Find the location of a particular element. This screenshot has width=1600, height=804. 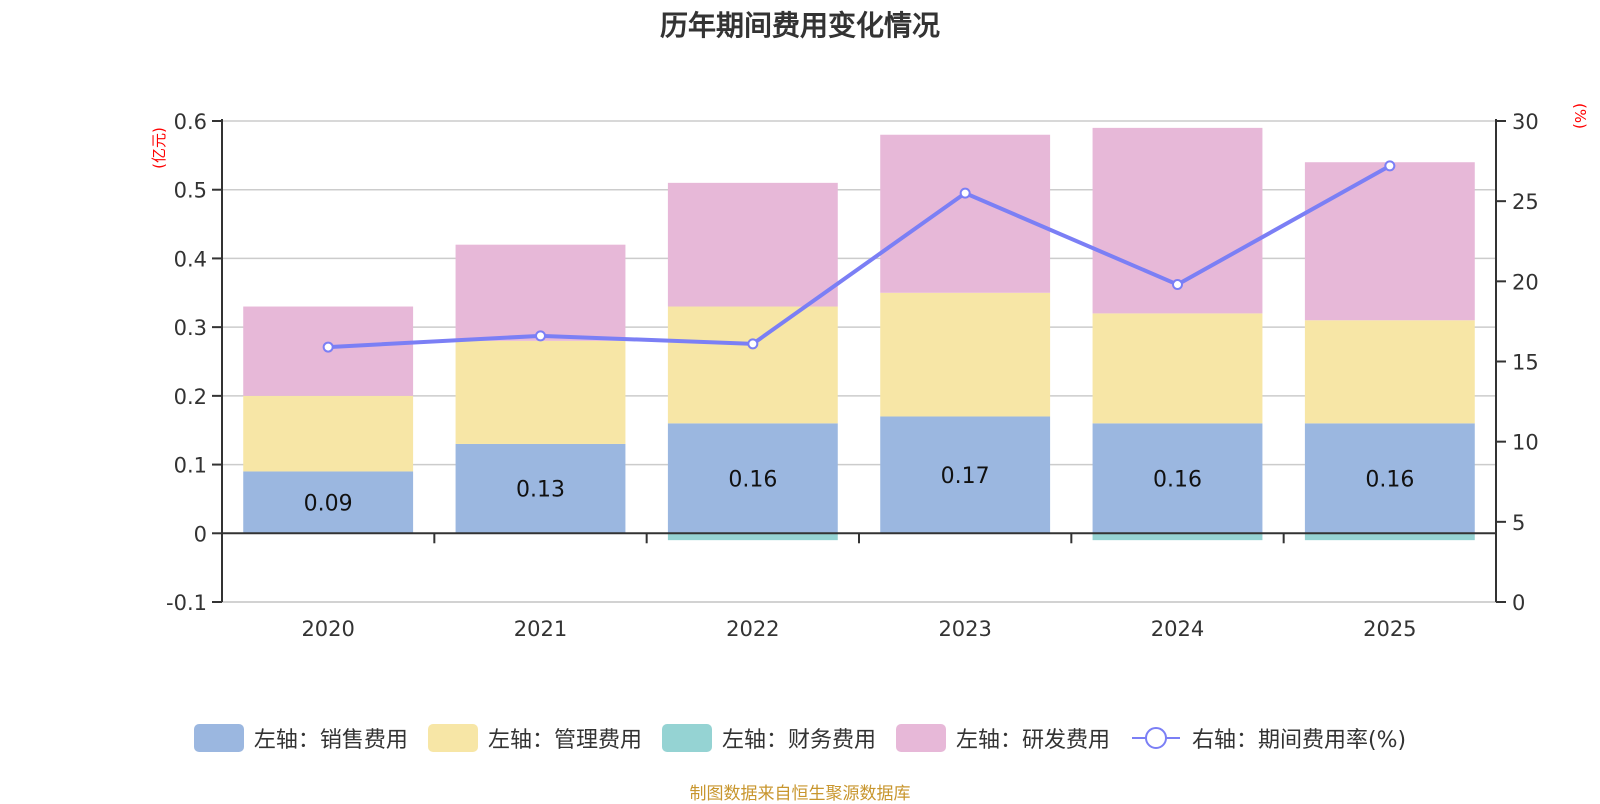

legend-item-finance: 左轴：财务费用 is located at coordinates (768, 738).